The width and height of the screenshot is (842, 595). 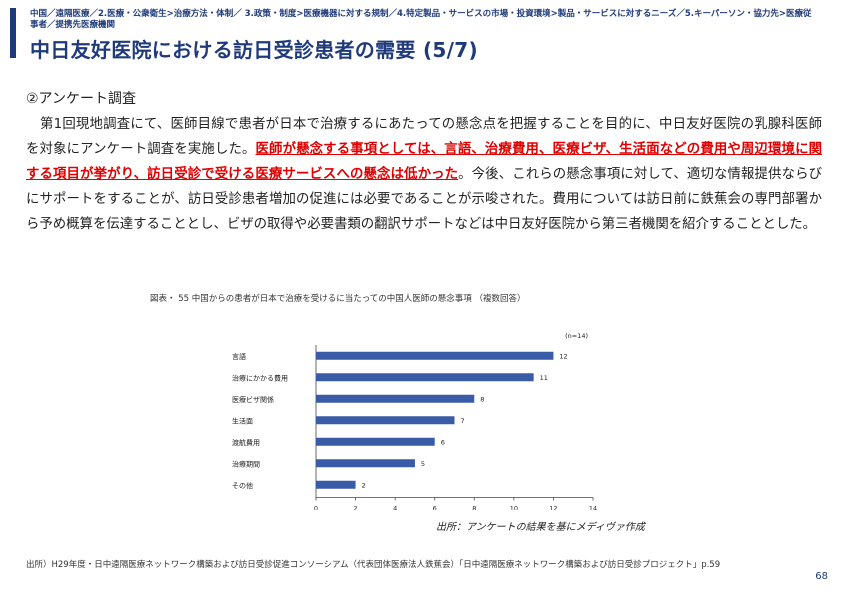 I want to click on category-label: 生活面, so click(x=242, y=420).